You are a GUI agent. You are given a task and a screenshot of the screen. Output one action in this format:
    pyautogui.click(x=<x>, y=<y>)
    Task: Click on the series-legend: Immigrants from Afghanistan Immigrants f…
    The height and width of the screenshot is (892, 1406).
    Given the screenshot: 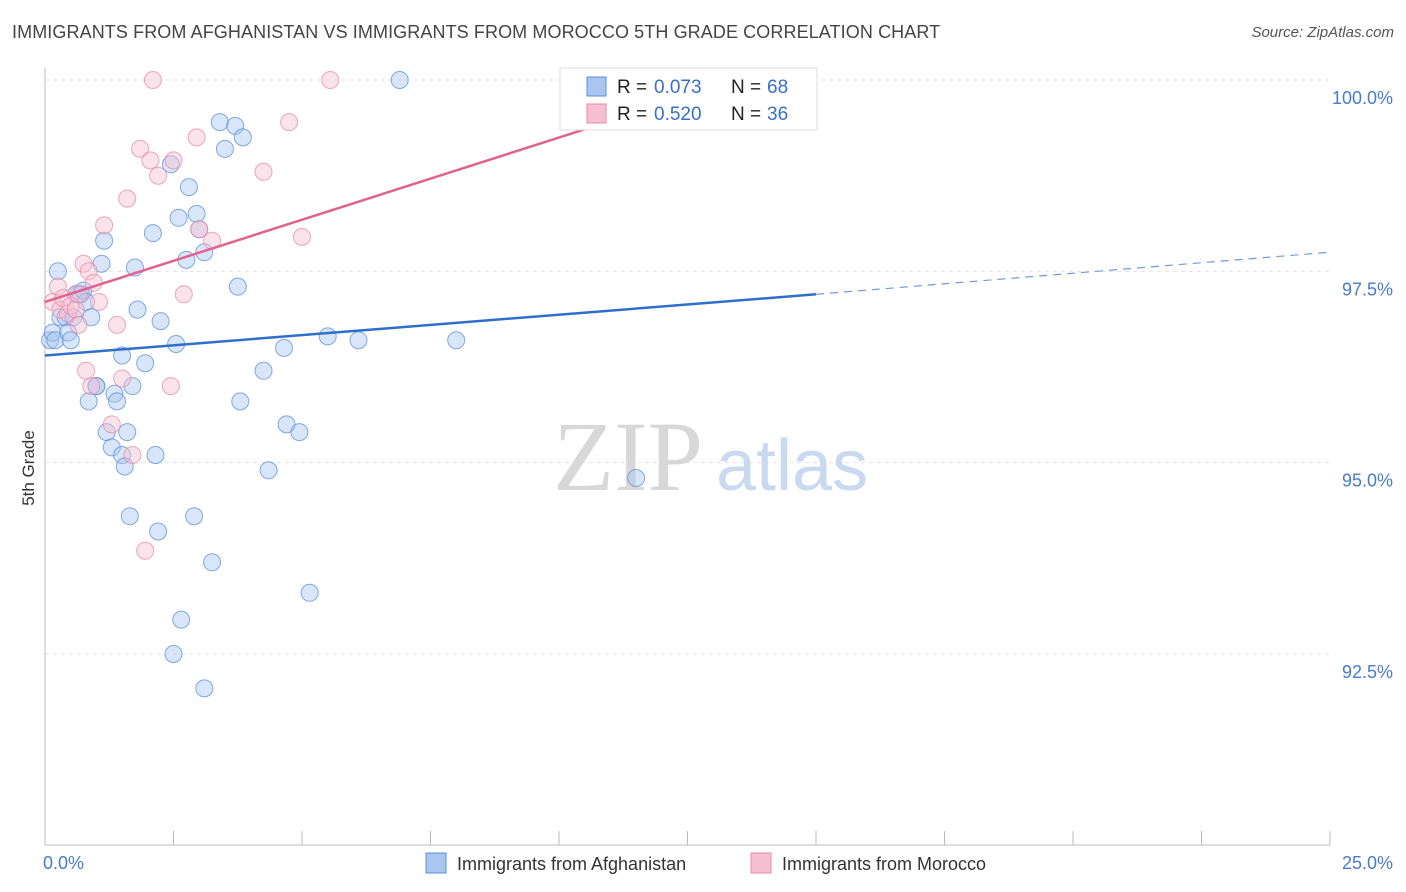 What is the action you would take?
    pyautogui.click(x=705, y=863)
    